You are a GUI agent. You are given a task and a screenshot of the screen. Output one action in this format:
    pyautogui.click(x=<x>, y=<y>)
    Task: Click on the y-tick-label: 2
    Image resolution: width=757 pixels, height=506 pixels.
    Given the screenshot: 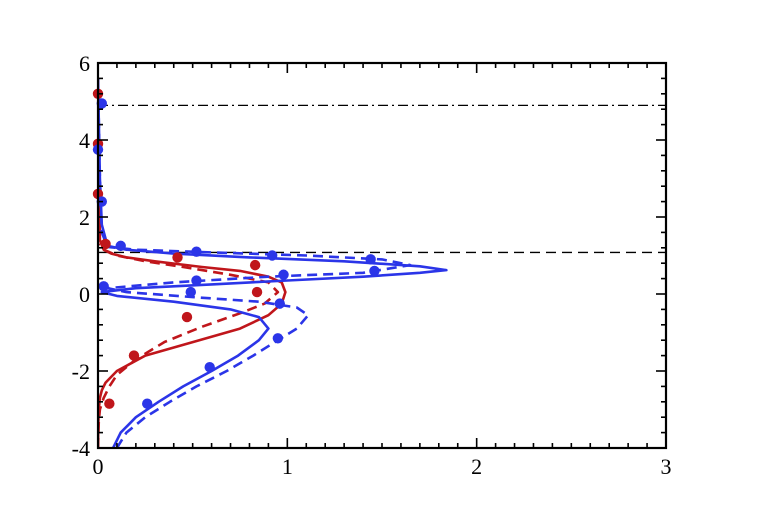 What is the action you would take?
    pyautogui.click(x=84, y=217)
    